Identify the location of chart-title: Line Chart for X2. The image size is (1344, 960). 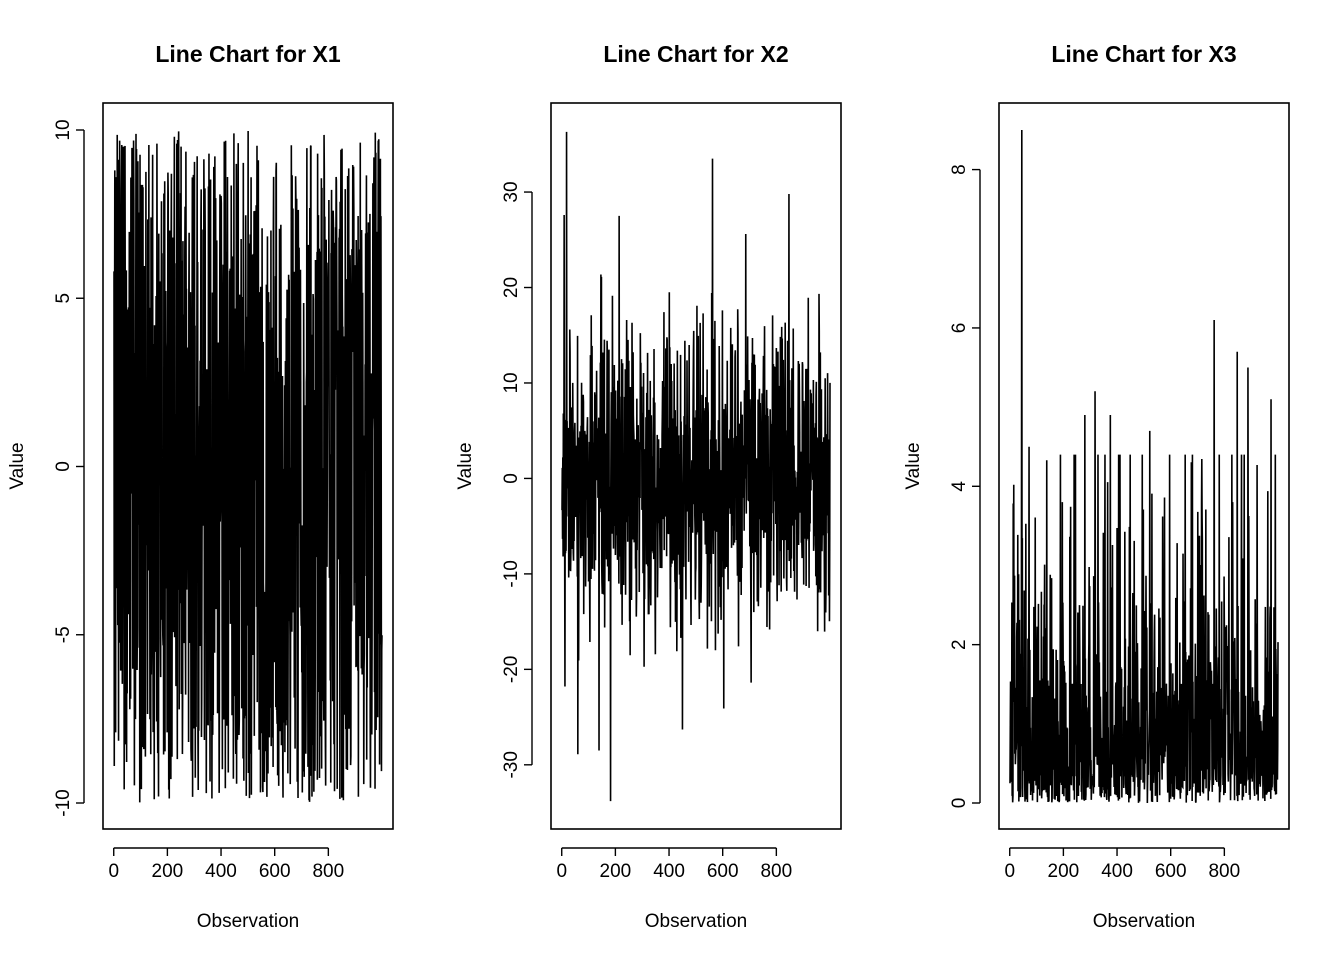
(695, 54).